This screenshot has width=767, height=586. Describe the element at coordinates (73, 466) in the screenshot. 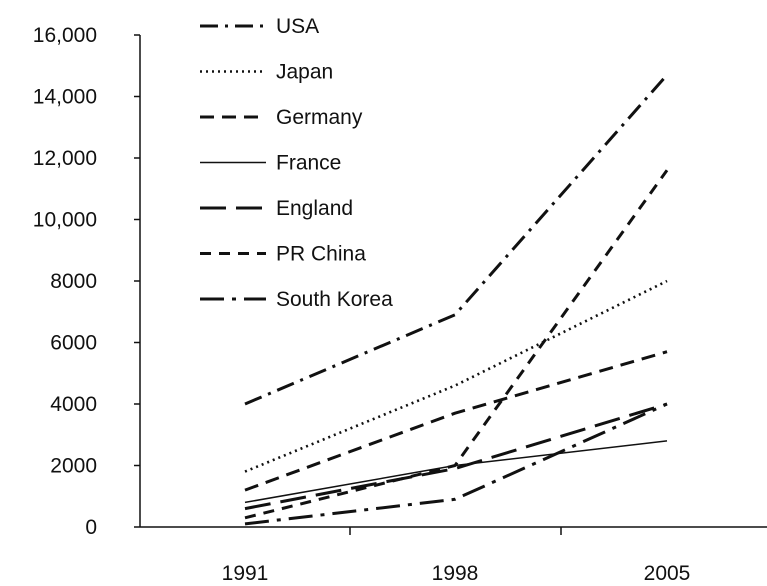

I see `y-tick-label: 2000` at that location.